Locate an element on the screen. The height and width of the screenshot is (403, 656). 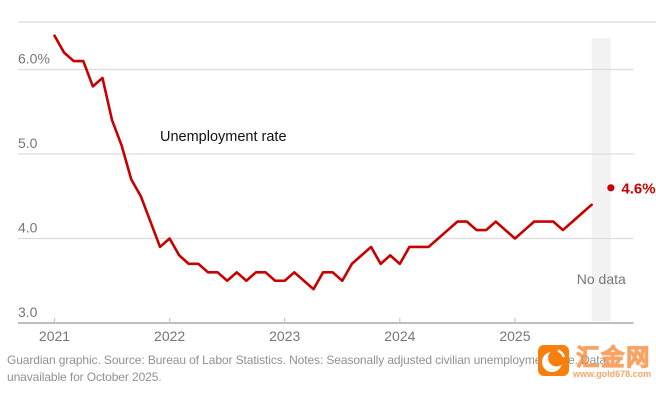
no-data-band is located at coordinates (601, 179).